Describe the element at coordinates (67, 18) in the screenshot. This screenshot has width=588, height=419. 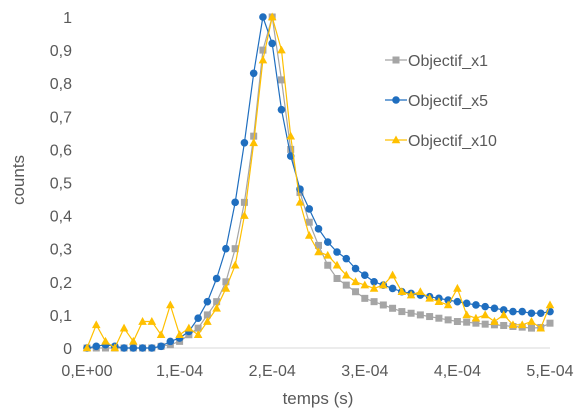
I see `y-tick-label: 1` at that location.